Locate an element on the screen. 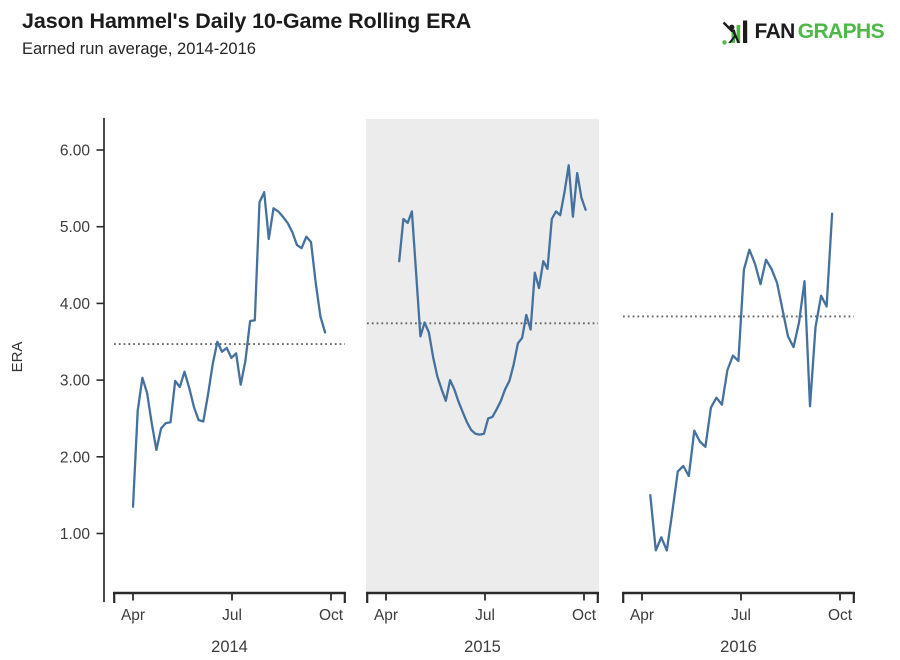 This screenshot has height=660, width=900. y-tick-label-5.00: 5.00 is located at coordinates (75, 227).